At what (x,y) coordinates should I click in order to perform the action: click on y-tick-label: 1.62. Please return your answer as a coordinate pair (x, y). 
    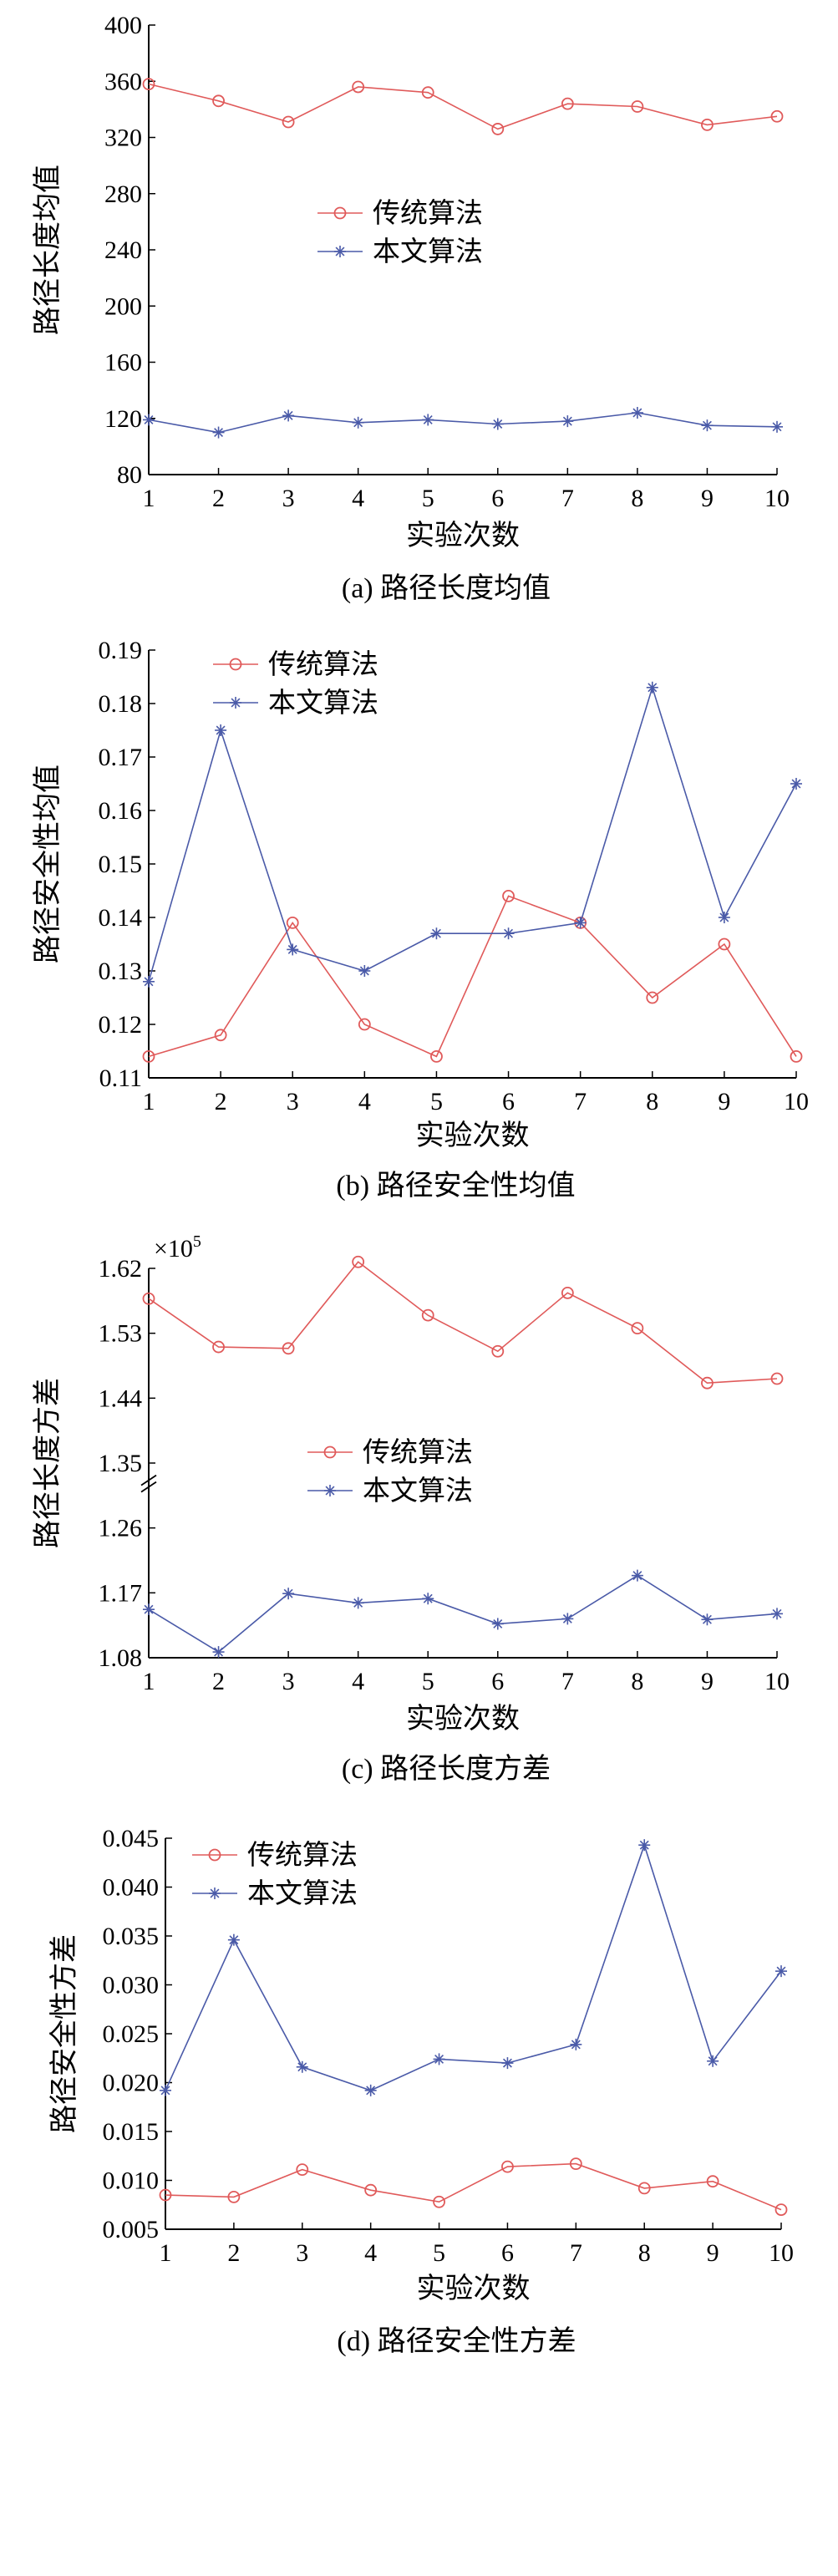
    Looking at the image, I should click on (121, 1269).